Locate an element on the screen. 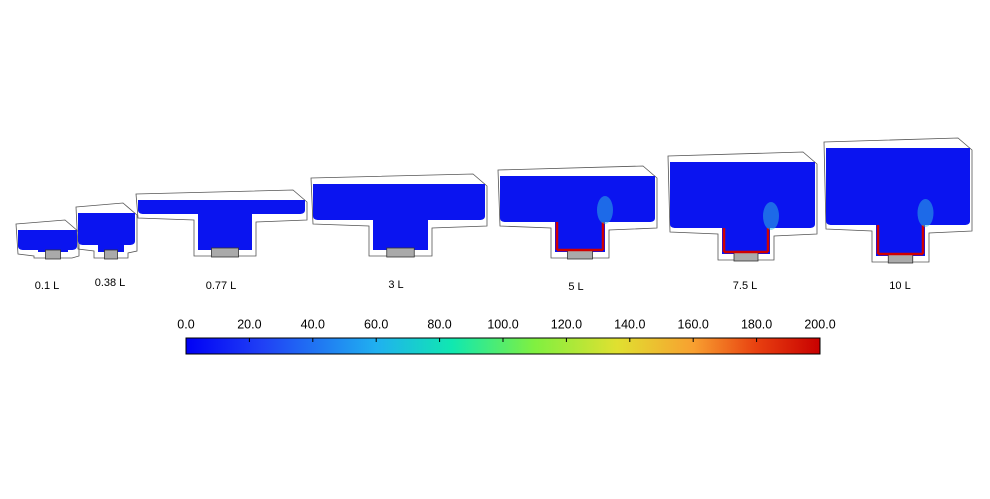 This screenshot has width=990, height=499. tick-label: 140.0 is located at coordinates (629, 324).